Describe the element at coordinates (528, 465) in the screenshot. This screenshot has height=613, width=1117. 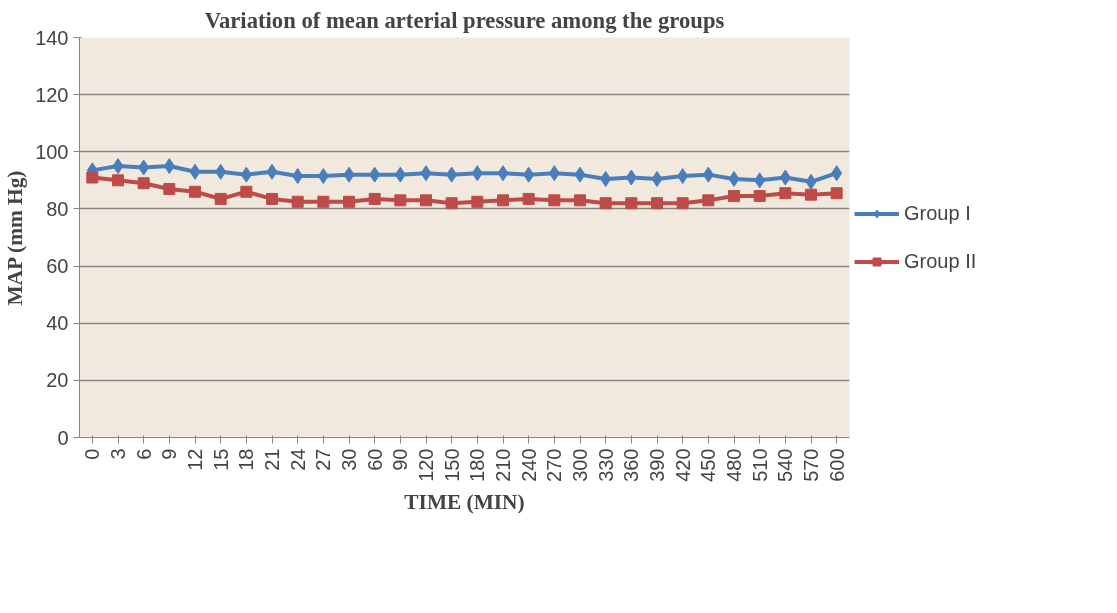
I see `x-tick-label: 240` at that location.